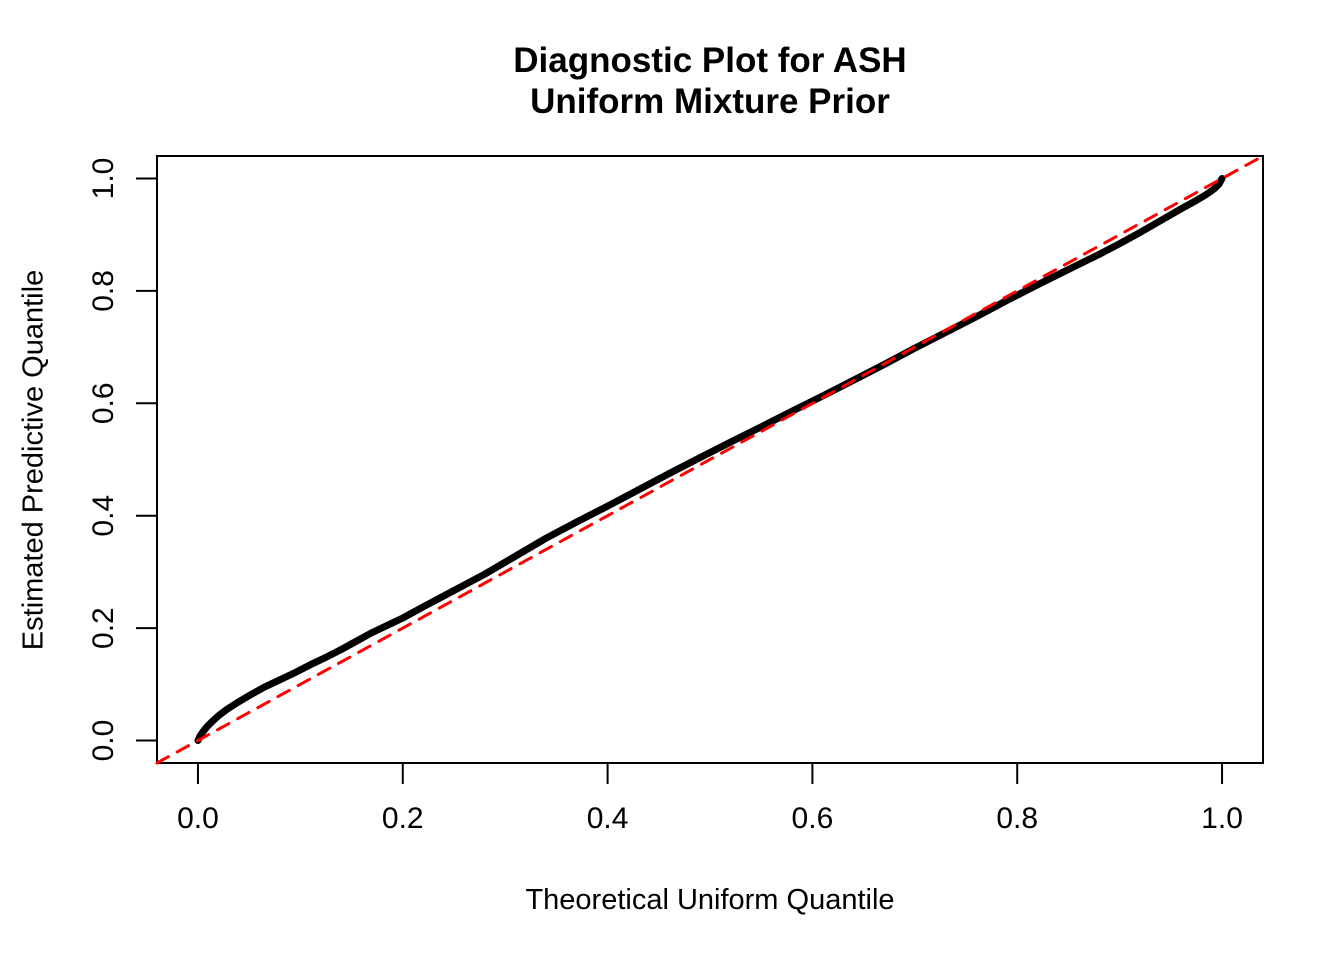 This screenshot has width=1344, height=960. Describe the element at coordinates (1017, 818) in the screenshot. I see `x-tick-label: 0.8` at that location.